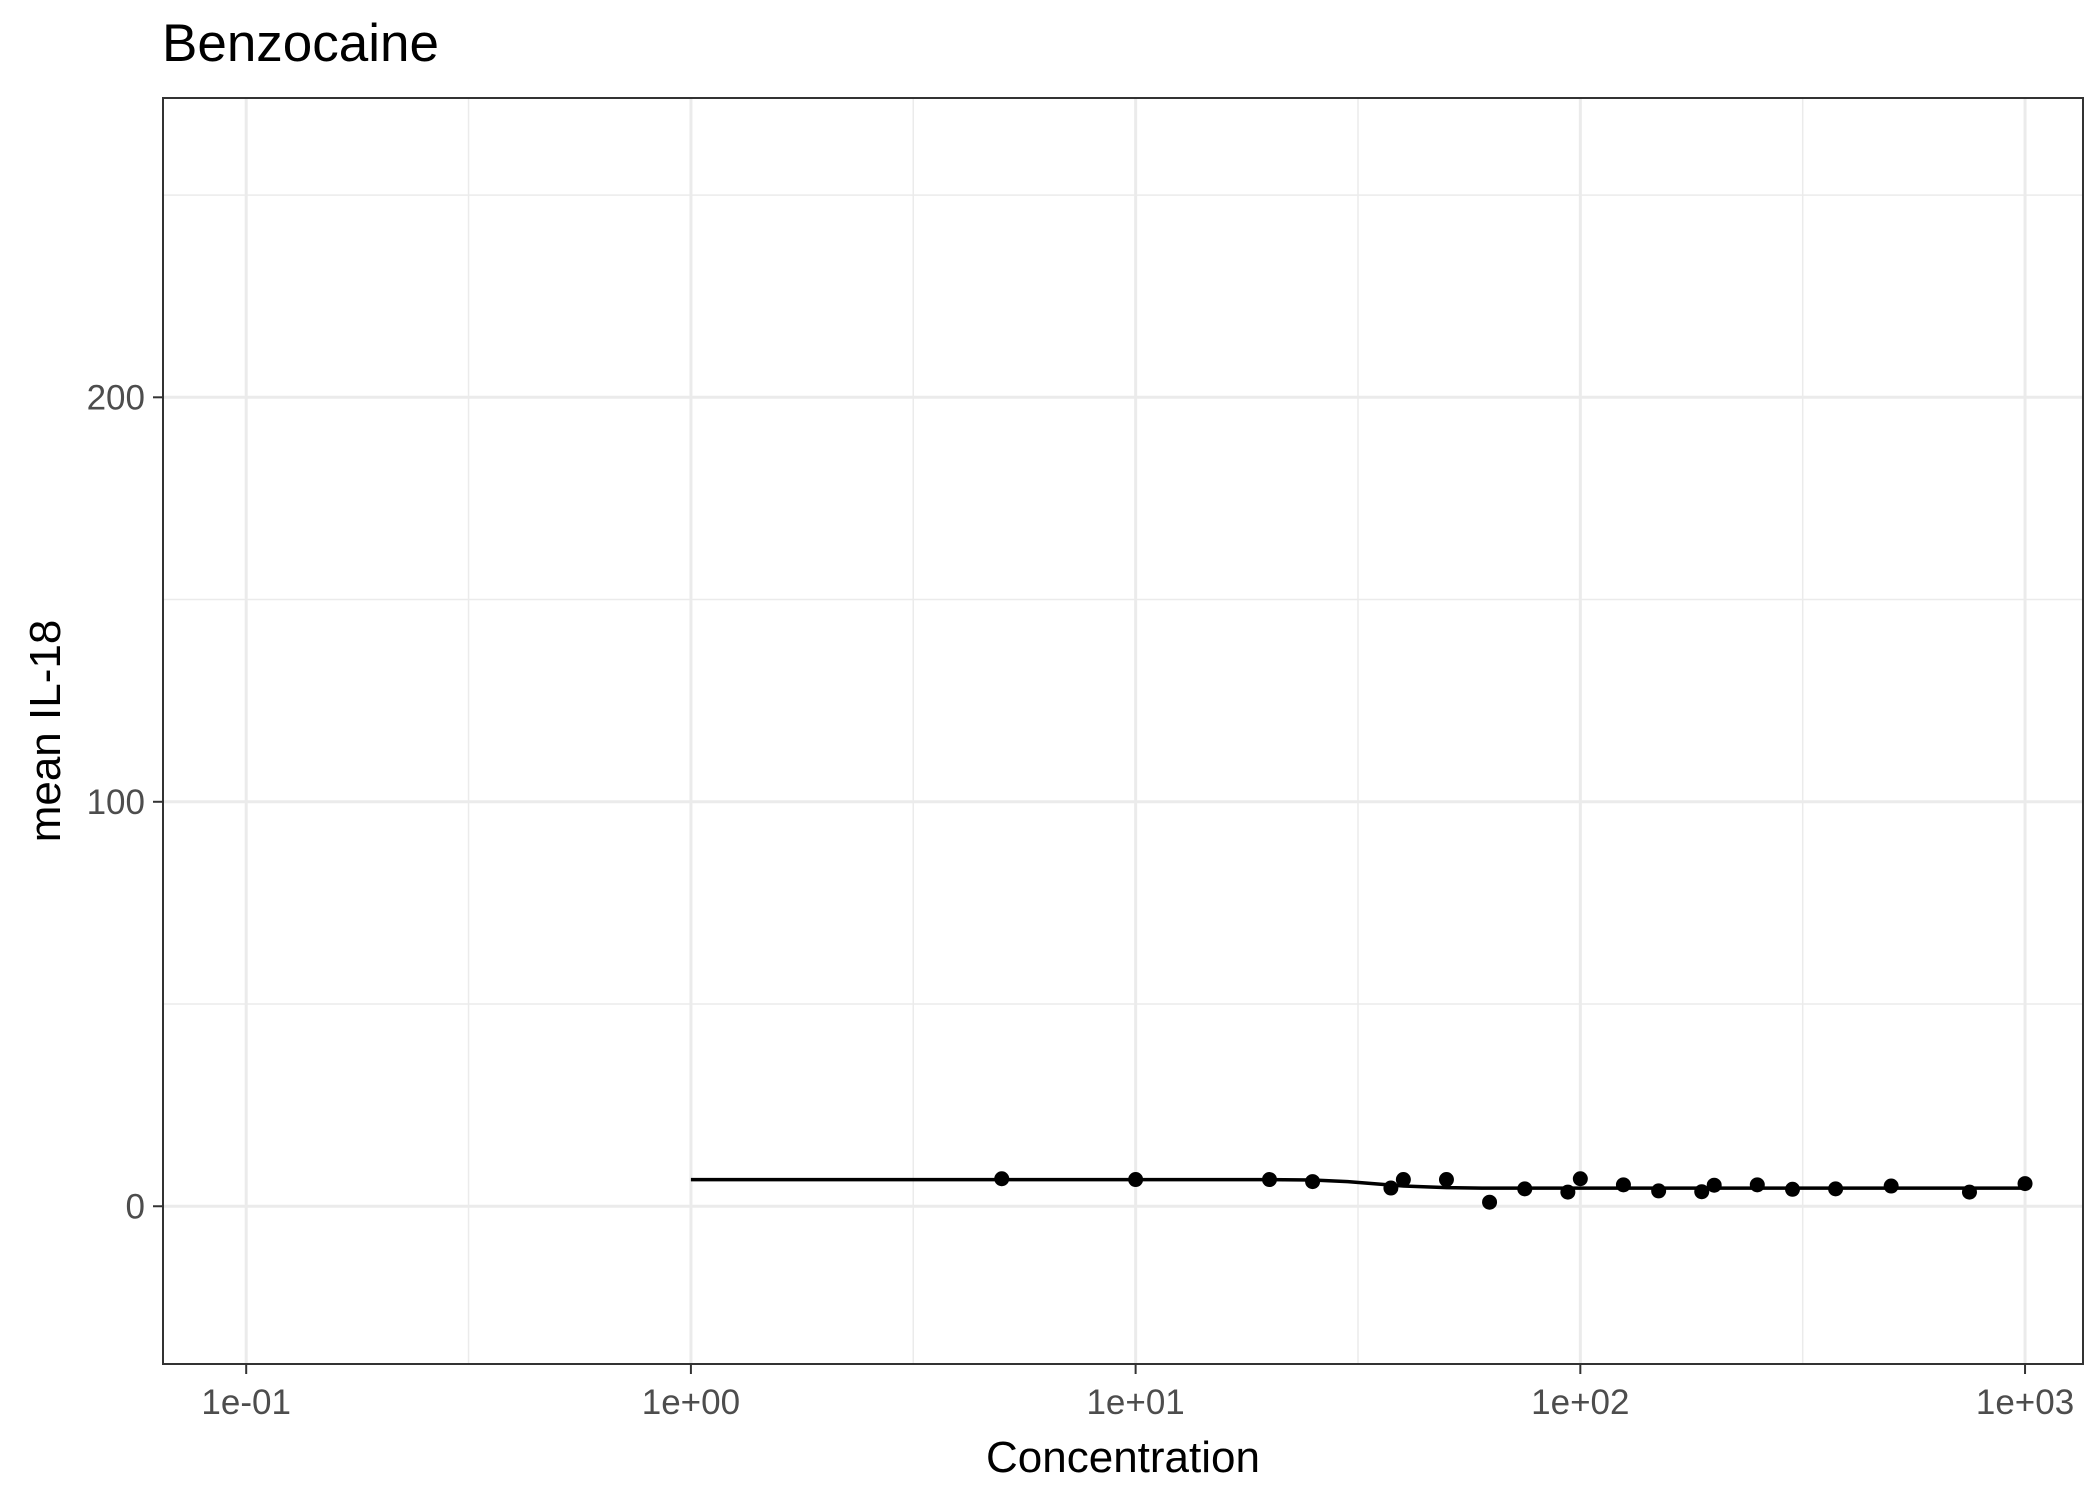 The image size is (2100, 1499). Describe the element at coordinates (300, 43) in the screenshot. I see `chart-title: Benzocaine` at that location.